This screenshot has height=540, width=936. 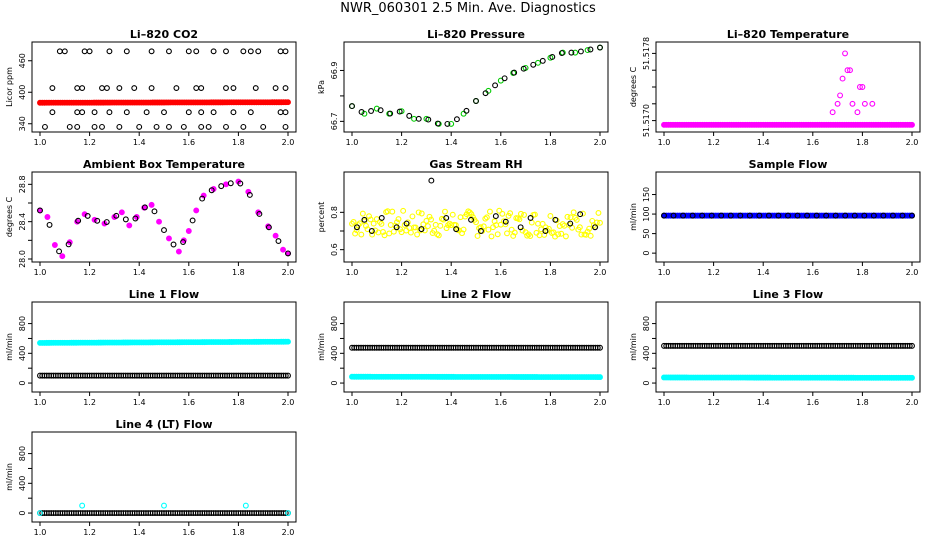 I want to click on chart-title: Gas Stream RH, so click(x=475, y=164).